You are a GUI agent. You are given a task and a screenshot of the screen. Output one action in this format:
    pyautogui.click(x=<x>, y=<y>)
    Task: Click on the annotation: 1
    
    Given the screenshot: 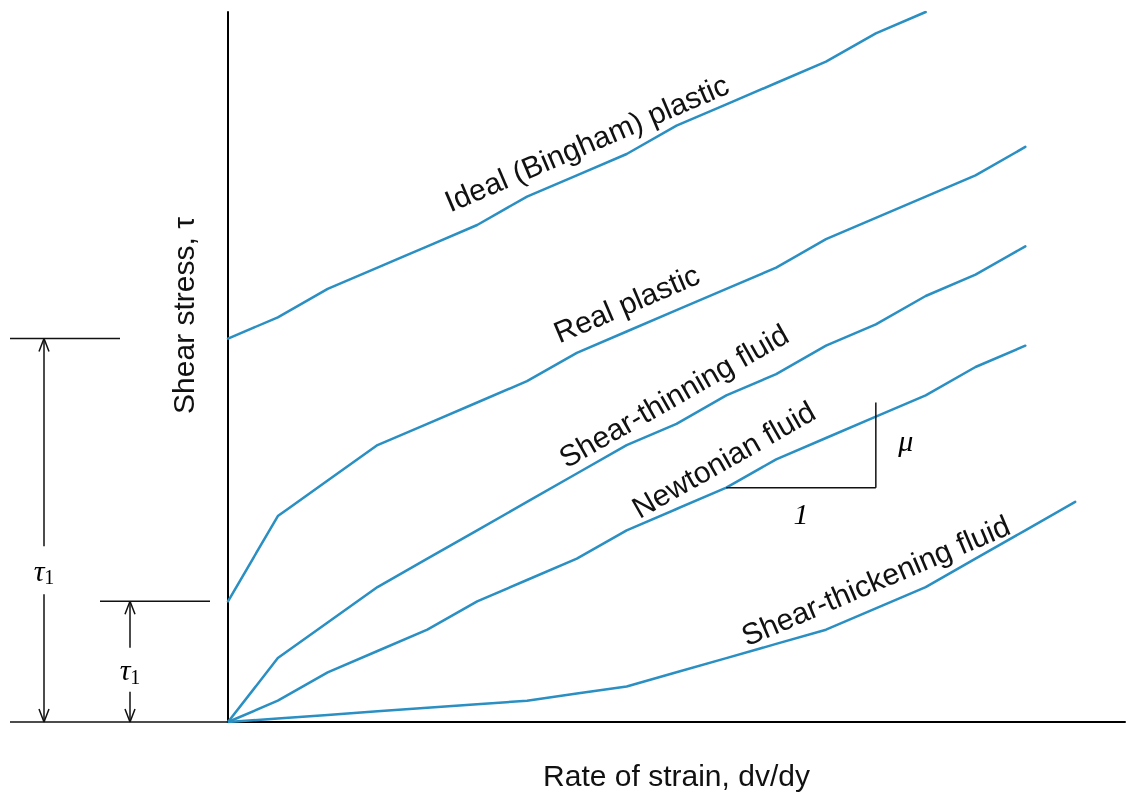 What is the action you would take?
    pyautogui.click(x=801, y=514)
    